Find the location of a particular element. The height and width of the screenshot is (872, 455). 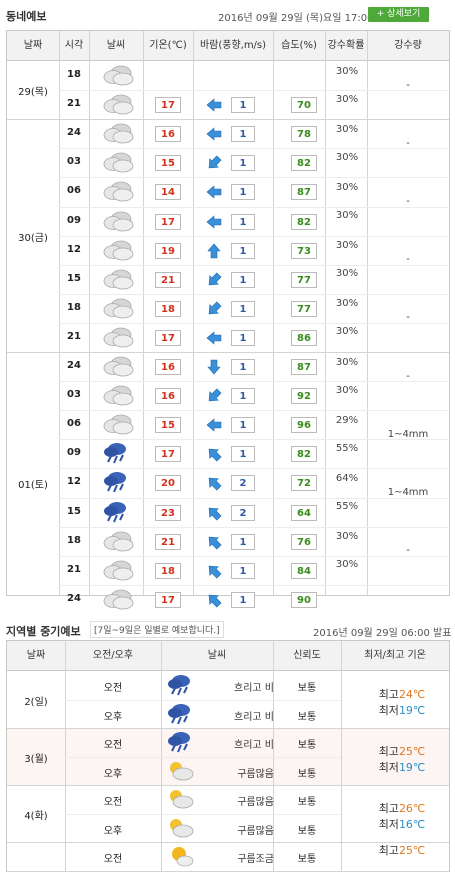

header-2: 날씨 is located at coordinates (116, 46).